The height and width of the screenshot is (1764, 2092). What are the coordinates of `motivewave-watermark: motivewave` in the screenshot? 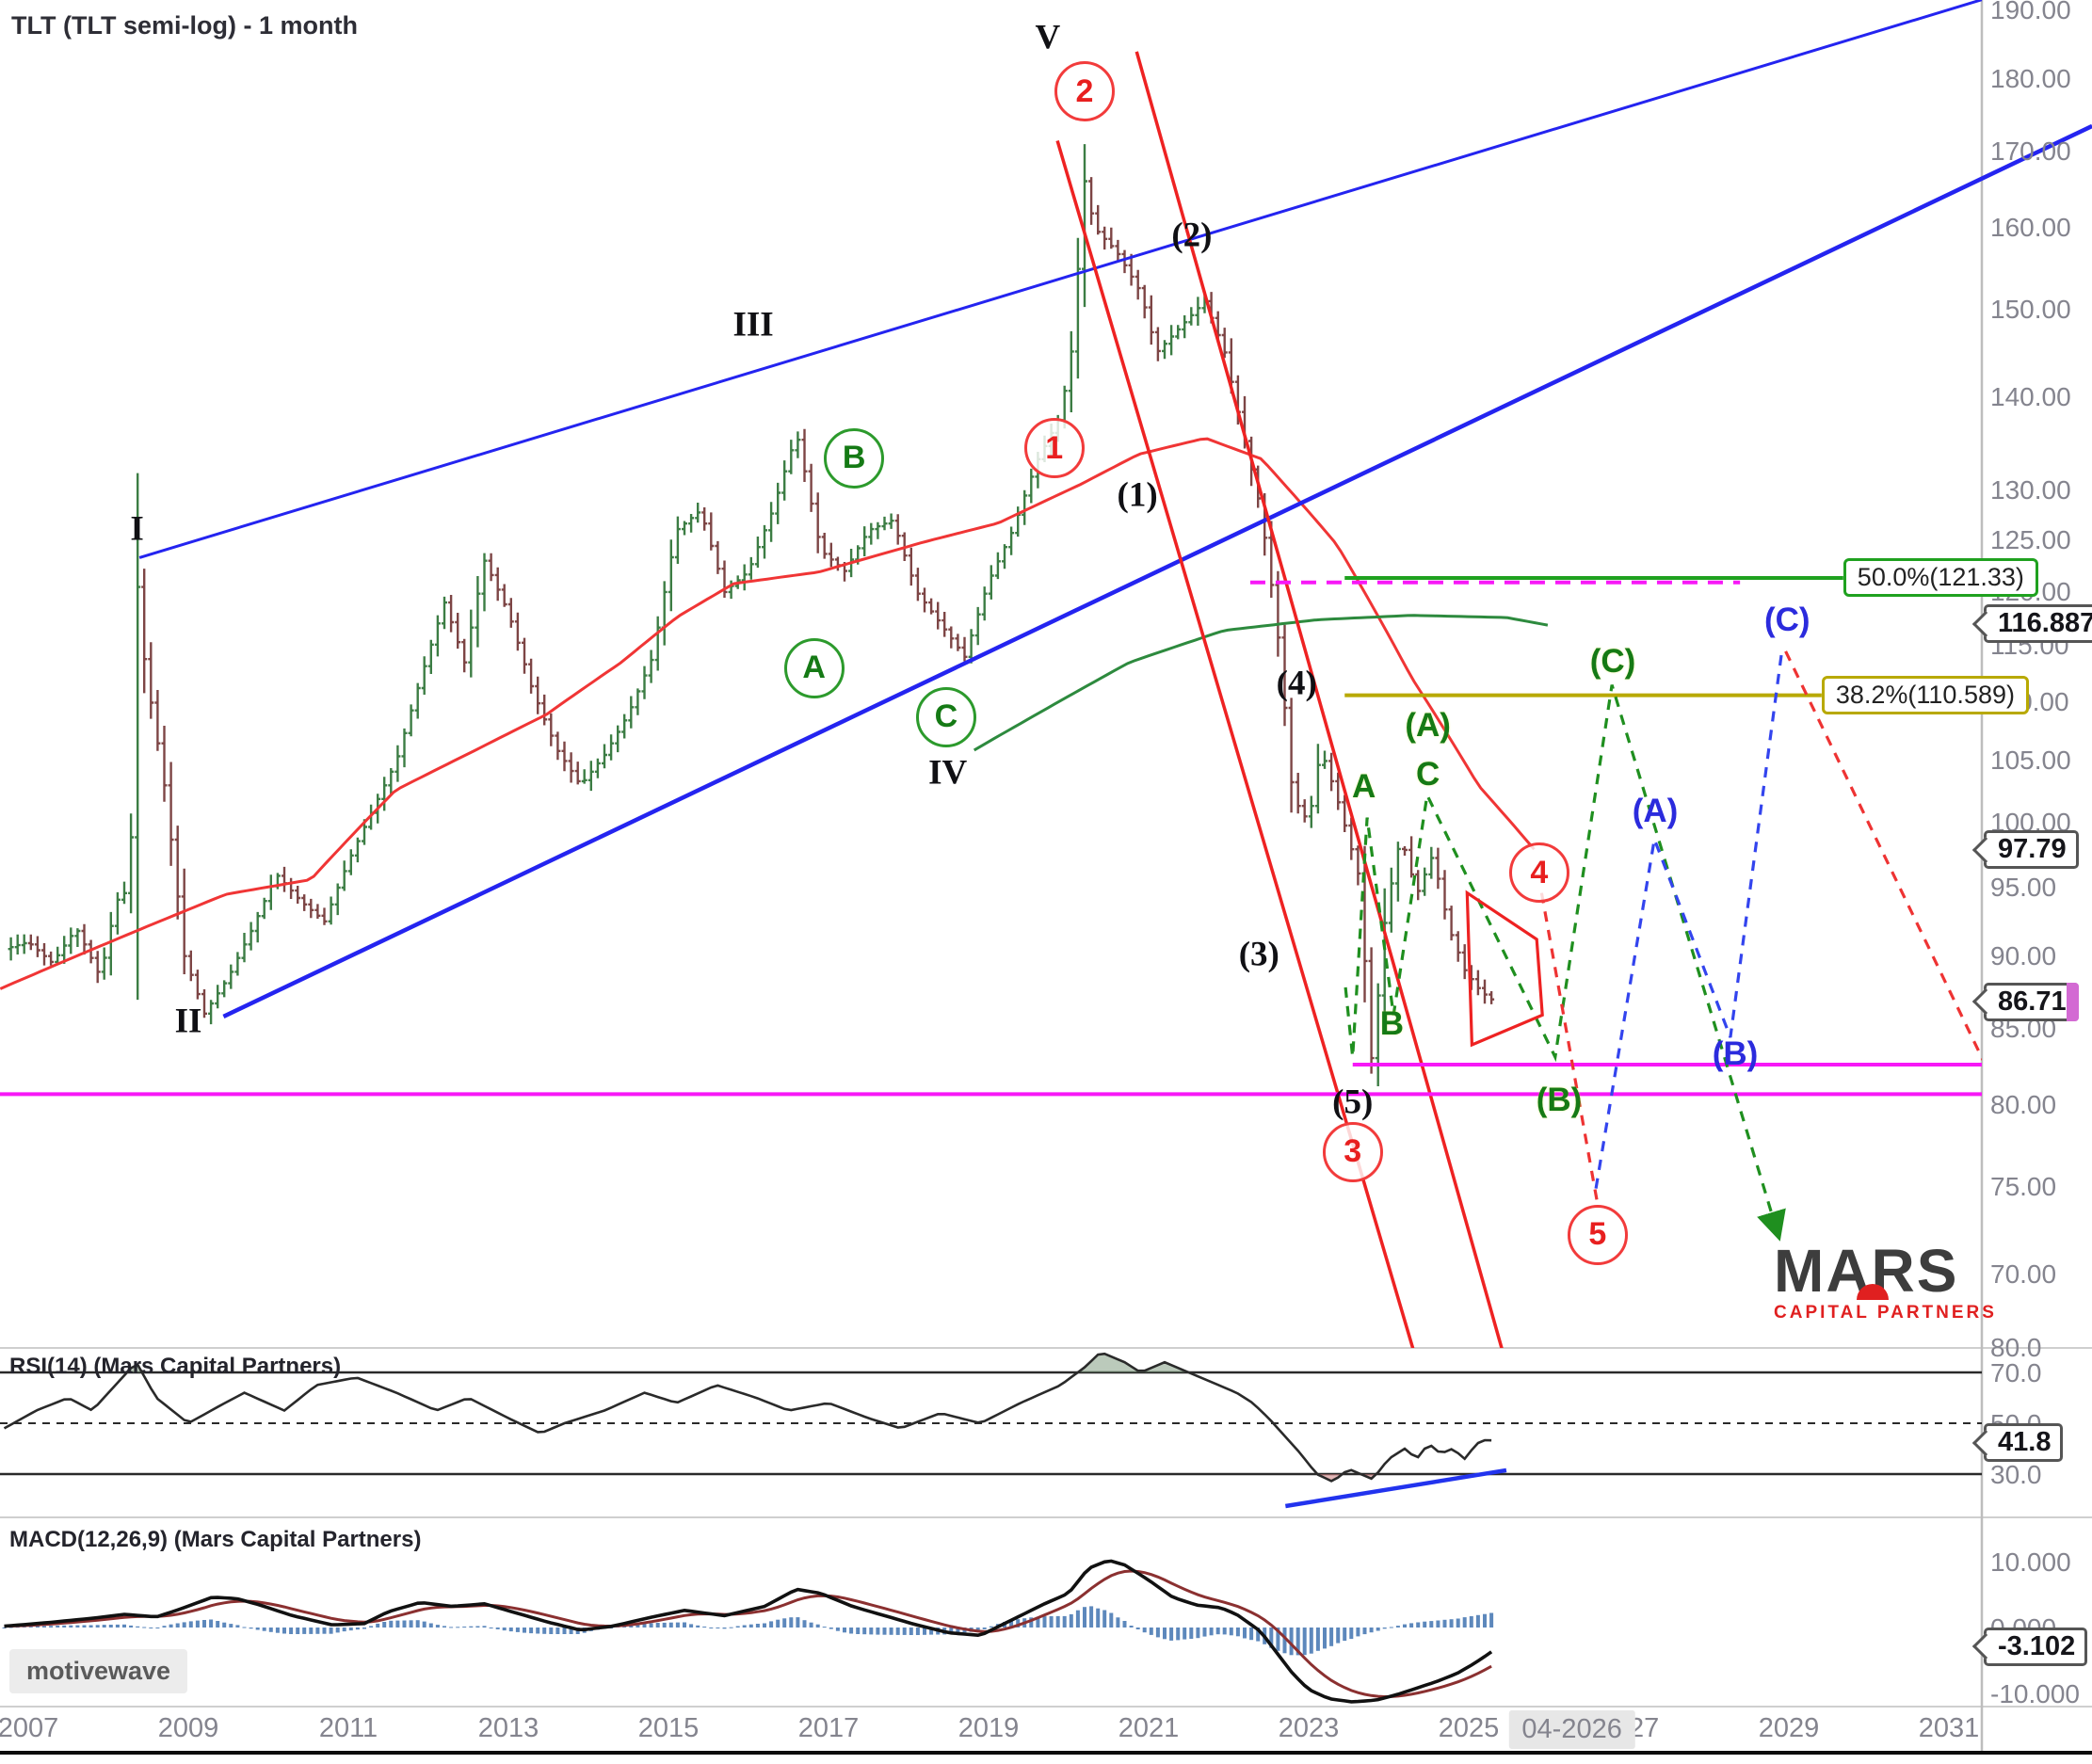 It's located at (98, 1671).